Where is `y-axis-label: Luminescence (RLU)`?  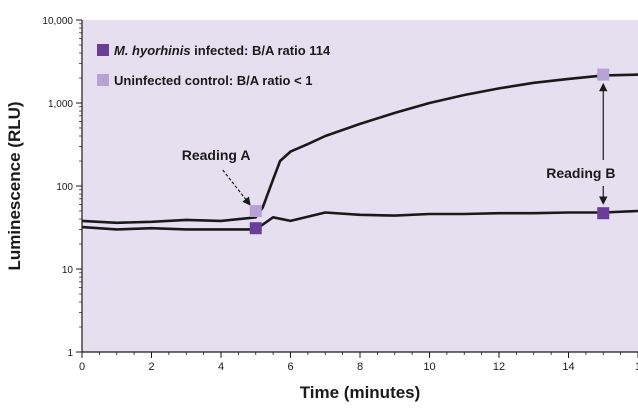 y-axis-label: Luminescence (RLU) is located at coordinates (14, 185).